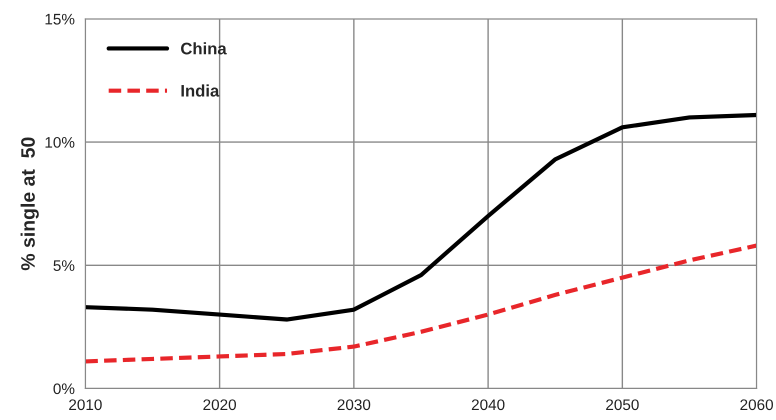 The image size is (776, 420). Describe the element at coordinates (85, 404) in the screenshot. I see `x-tick-label: 2010` at that location.